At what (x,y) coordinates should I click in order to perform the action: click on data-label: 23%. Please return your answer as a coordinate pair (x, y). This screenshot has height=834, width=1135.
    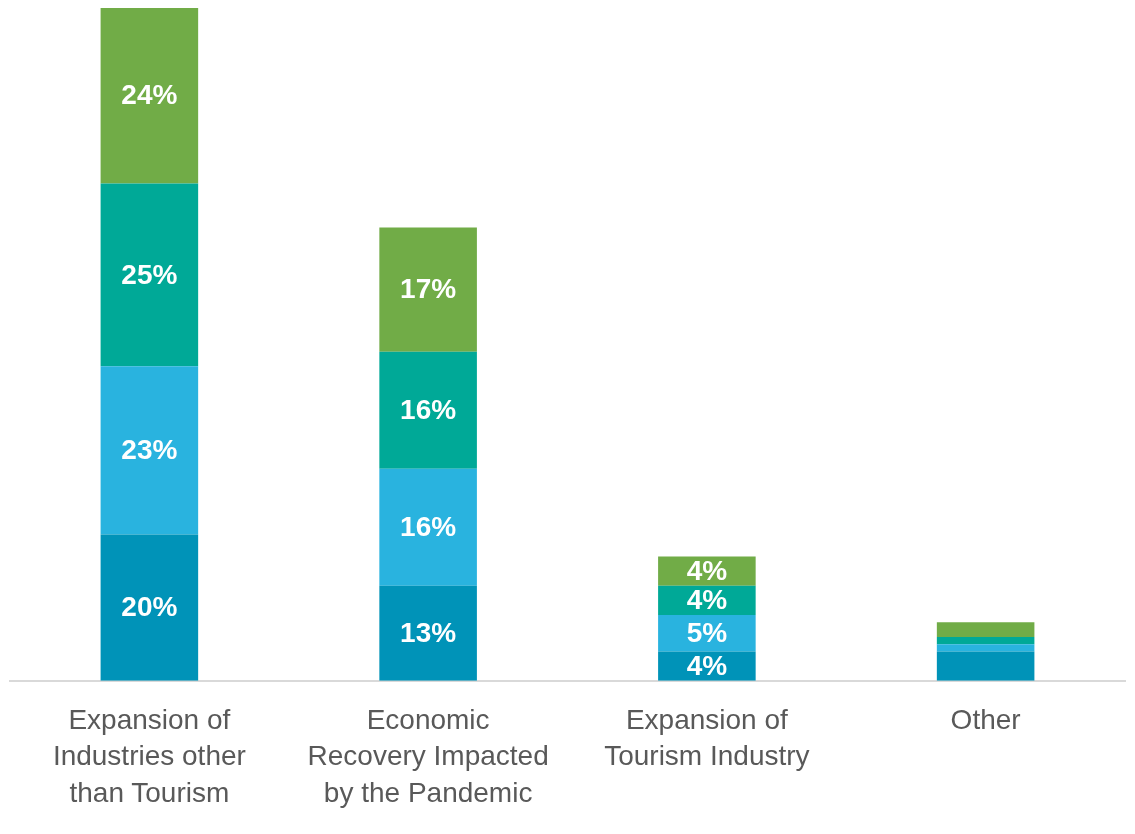
    Looking at the image, I should click on (149, 450).